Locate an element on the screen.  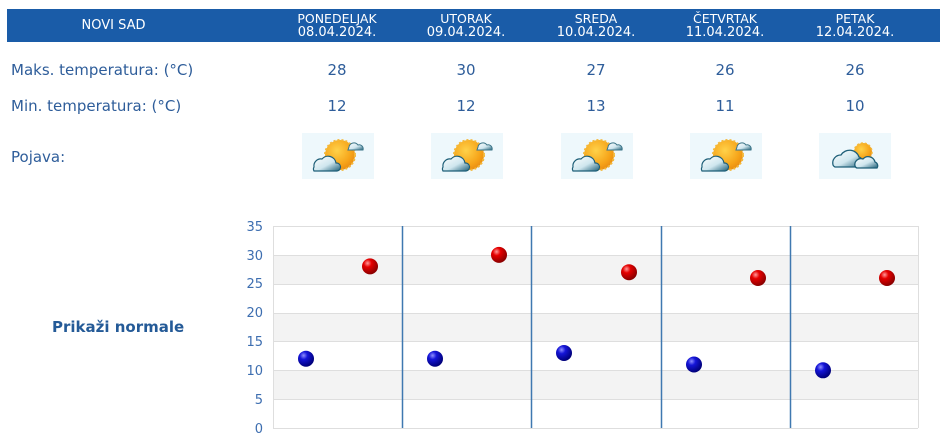
day-name: UTORAK is located at coordinates (466, 18).